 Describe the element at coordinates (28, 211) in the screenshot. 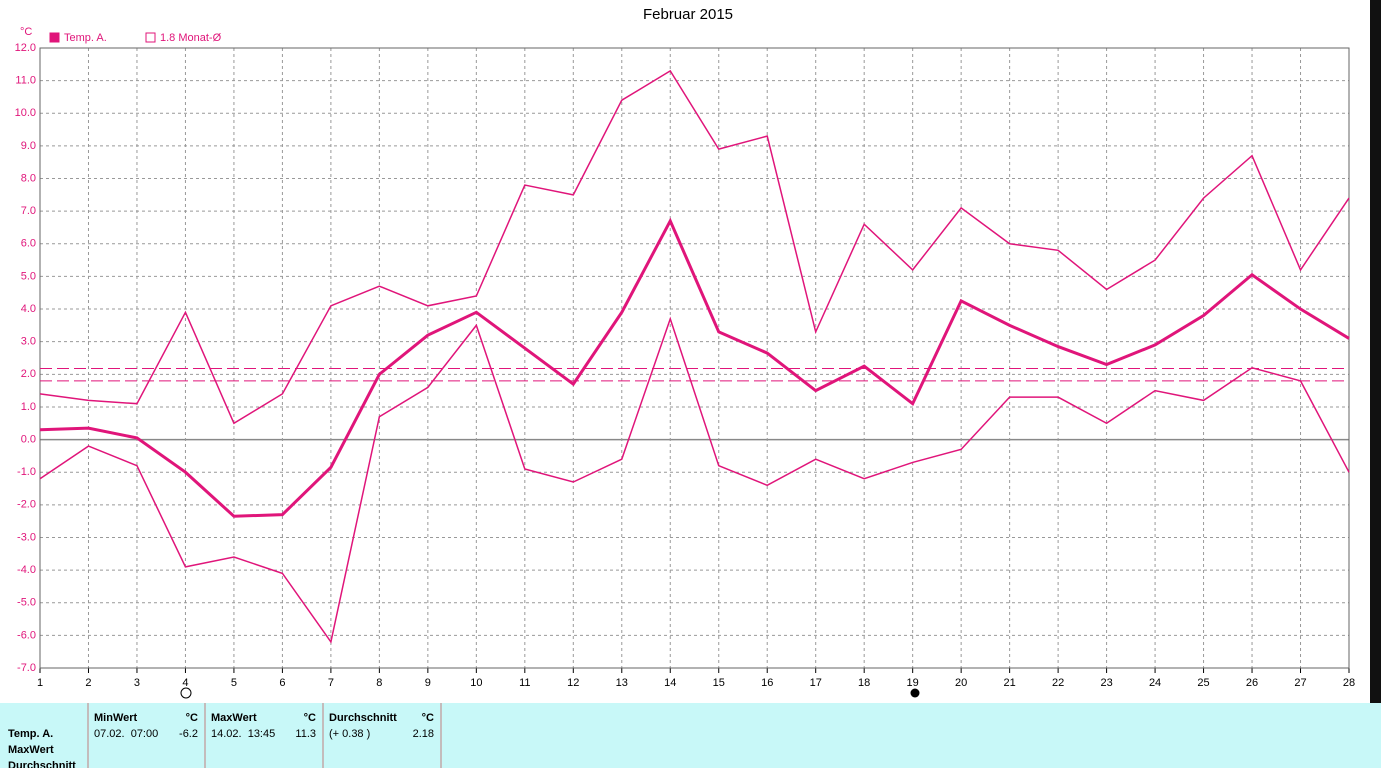

I see `y-tick-label: 7.0` at that location.